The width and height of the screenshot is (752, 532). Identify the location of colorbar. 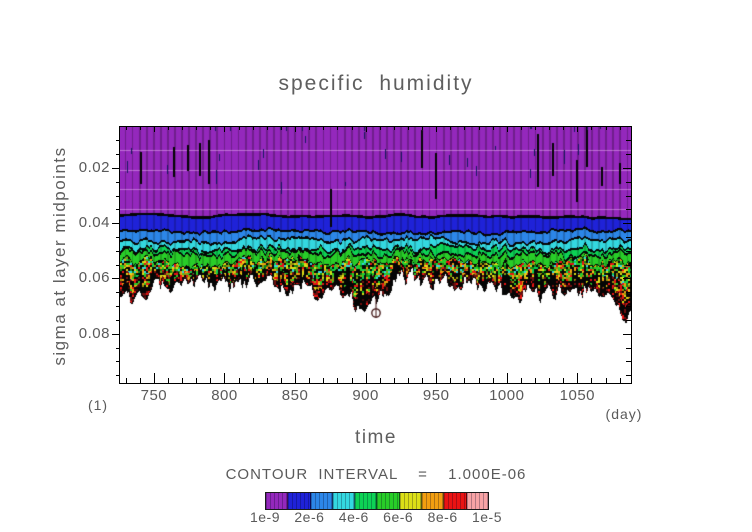
(377, 501).